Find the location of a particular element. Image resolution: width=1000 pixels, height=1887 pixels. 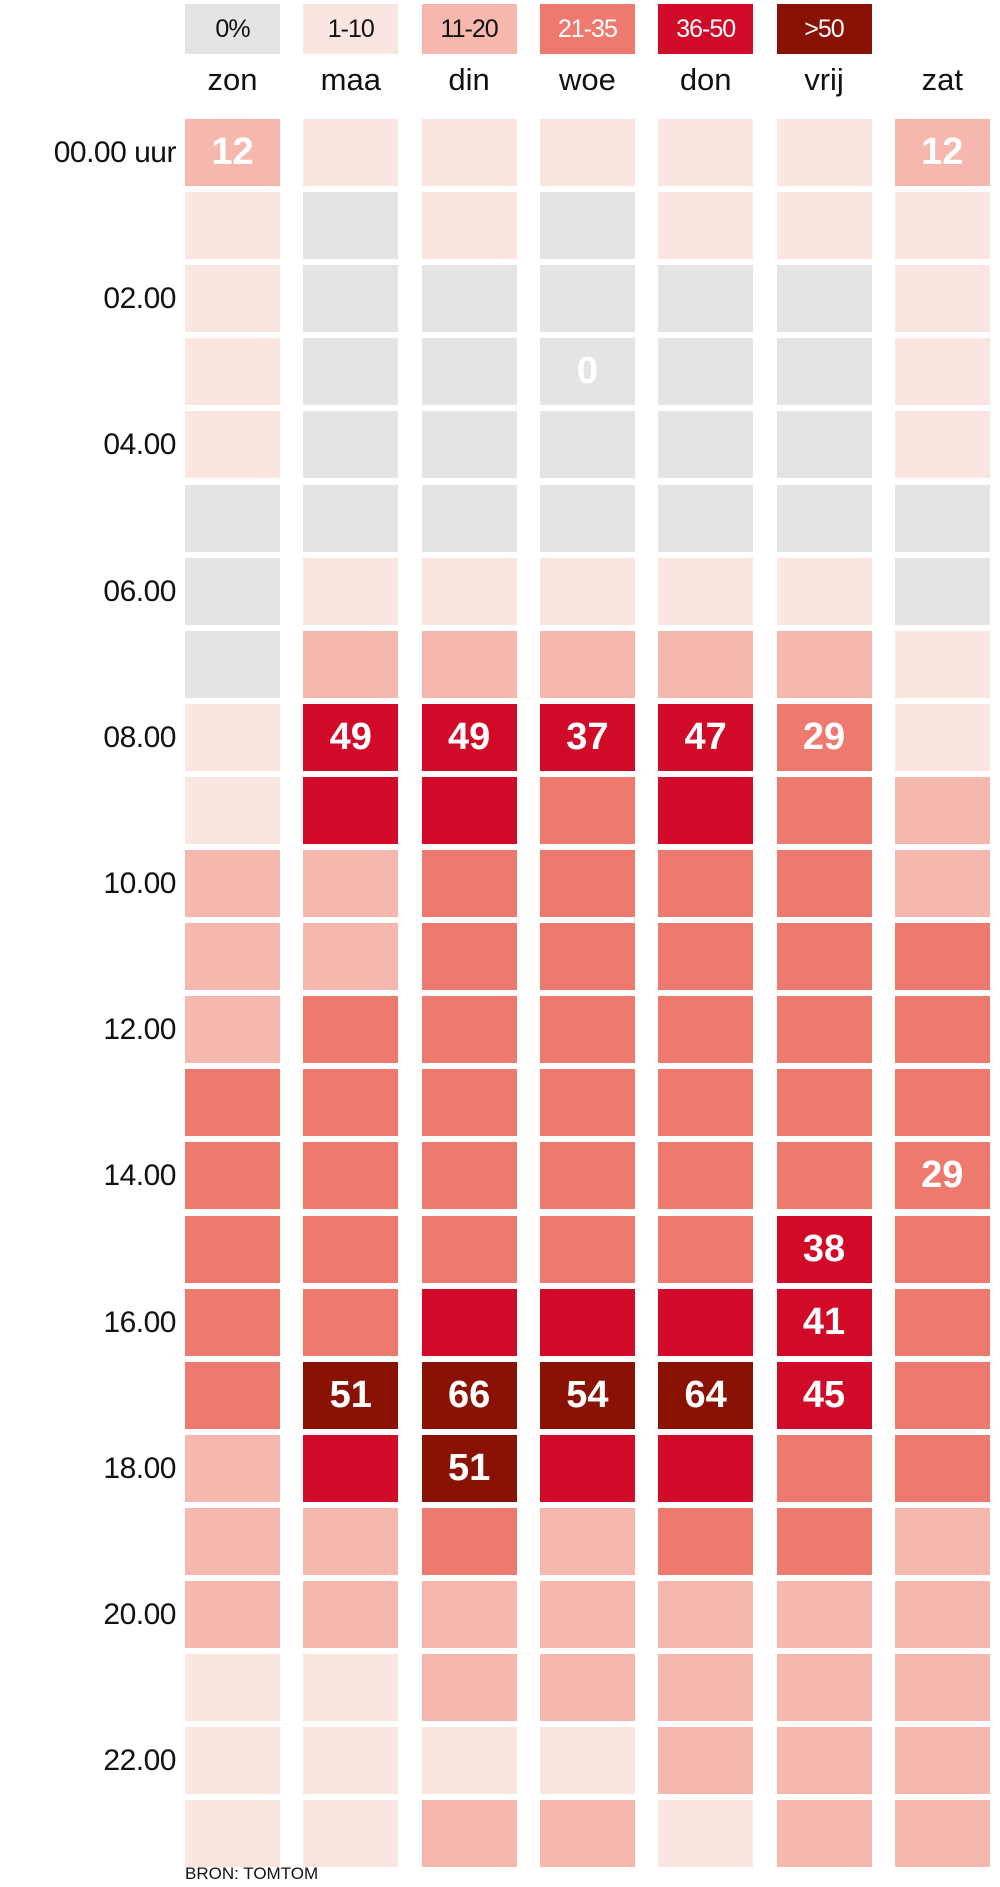

legend-item: >50 is located at coordinates (824, 29).